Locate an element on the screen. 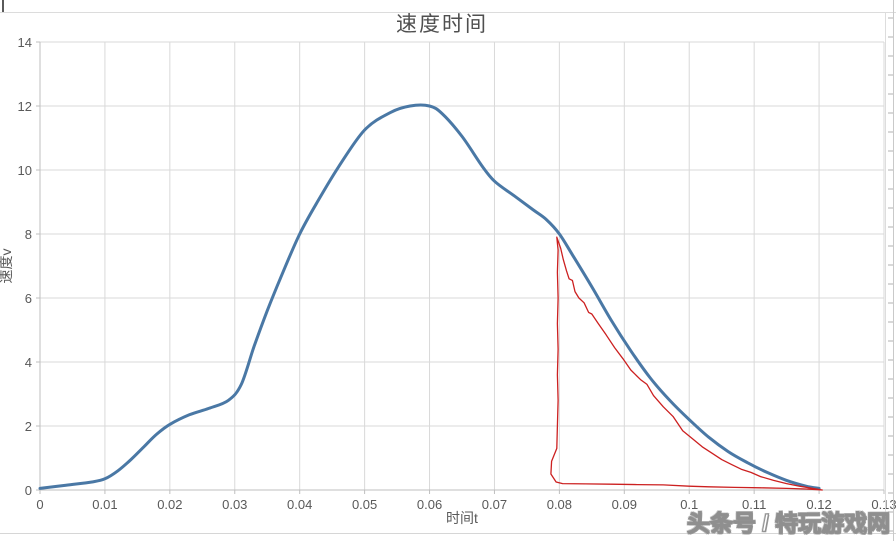  y-tick-label: 6 is located at coordinates (28, 298).